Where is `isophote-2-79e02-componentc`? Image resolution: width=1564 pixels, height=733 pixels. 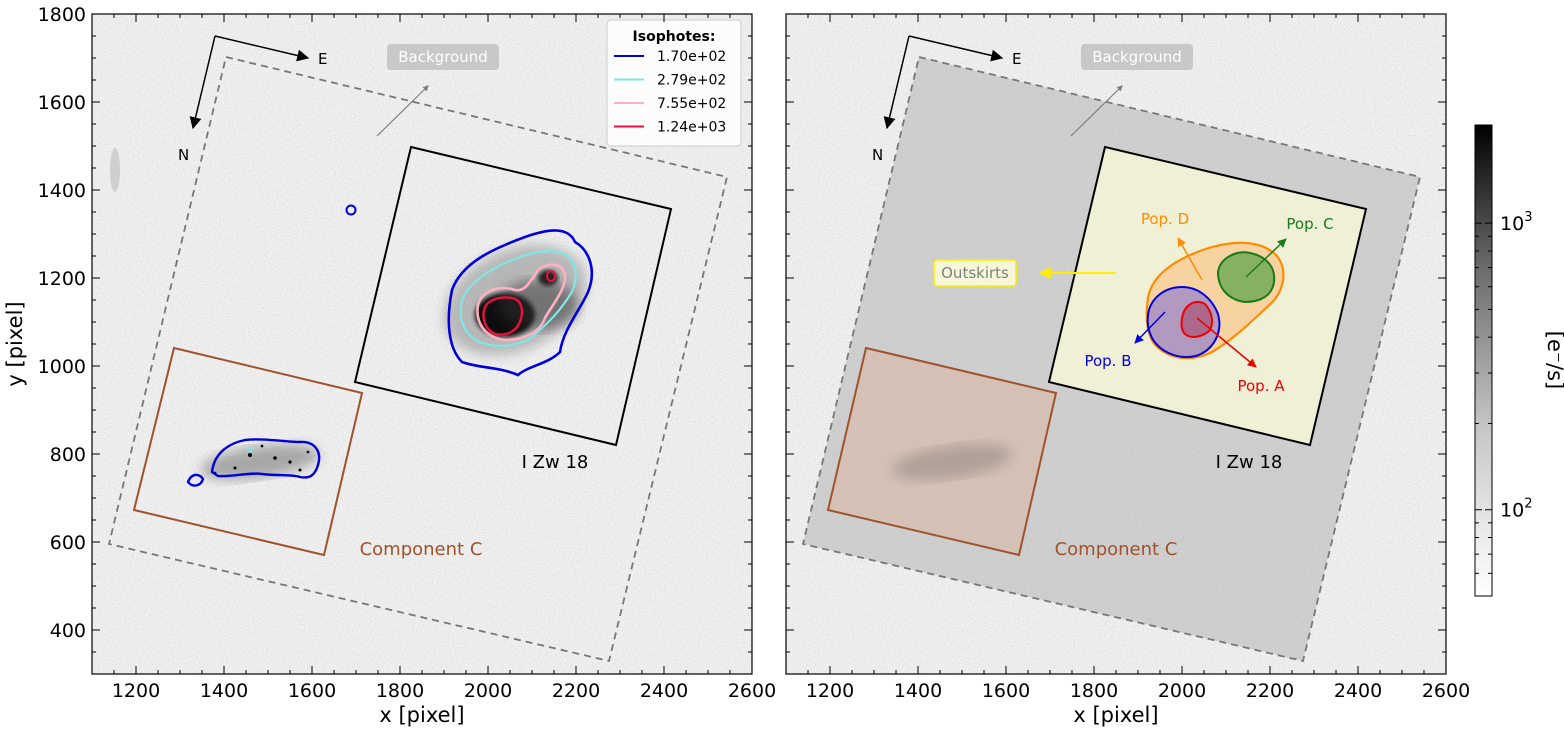
isophote-2-79e02-componentc is located at coordinates (250, 450).